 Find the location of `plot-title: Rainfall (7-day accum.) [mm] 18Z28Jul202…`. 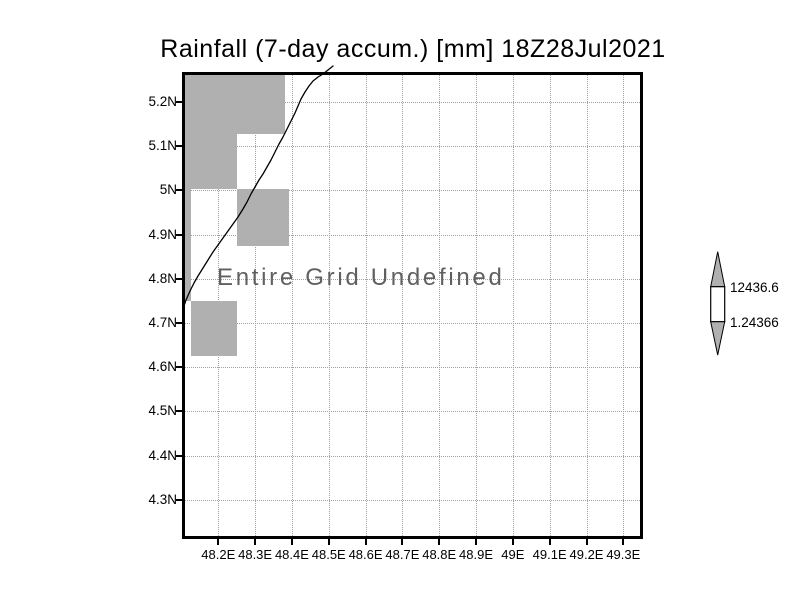

plot-title: Rainfall (7-day accum.) [mm] 18Z28Jul202… is located at coordinates (413, 49).